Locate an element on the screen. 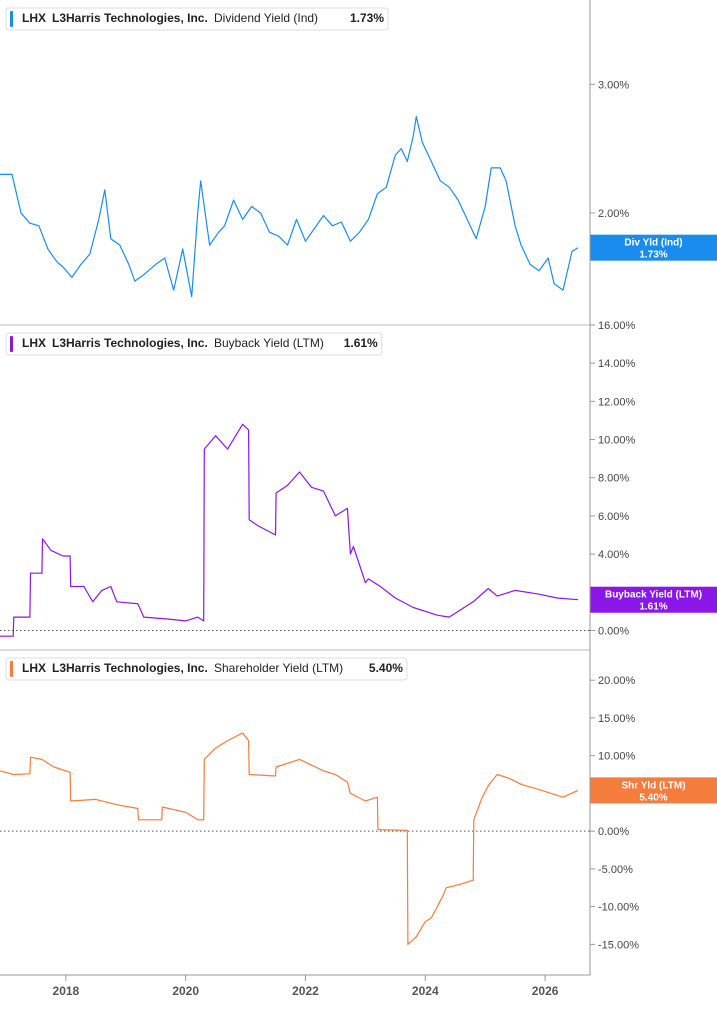  legend-value: 1.61% is located at coordinates (361, 343).